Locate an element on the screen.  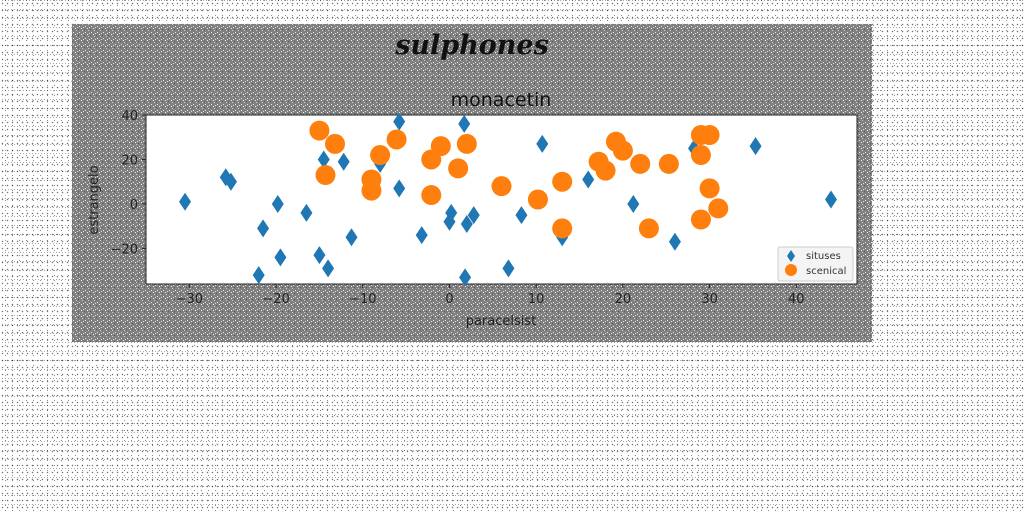
x-tick-label: 40 is located at coordinates (796, 299).